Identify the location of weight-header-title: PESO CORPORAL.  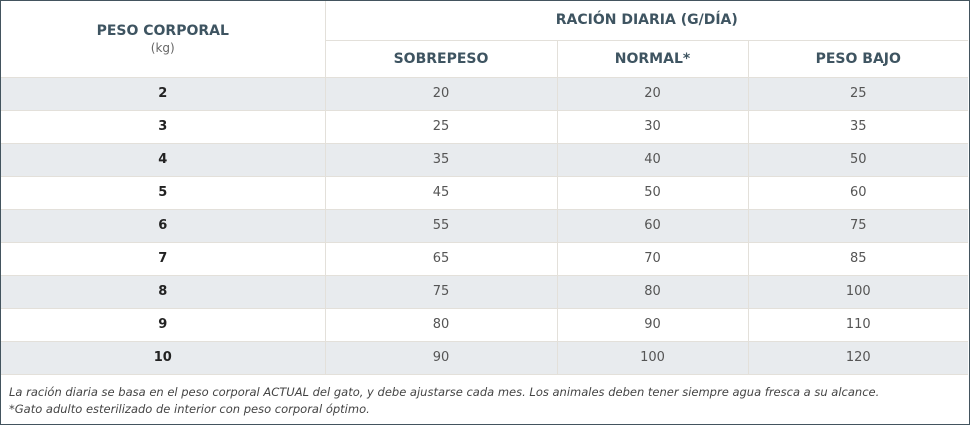
(162, 30).